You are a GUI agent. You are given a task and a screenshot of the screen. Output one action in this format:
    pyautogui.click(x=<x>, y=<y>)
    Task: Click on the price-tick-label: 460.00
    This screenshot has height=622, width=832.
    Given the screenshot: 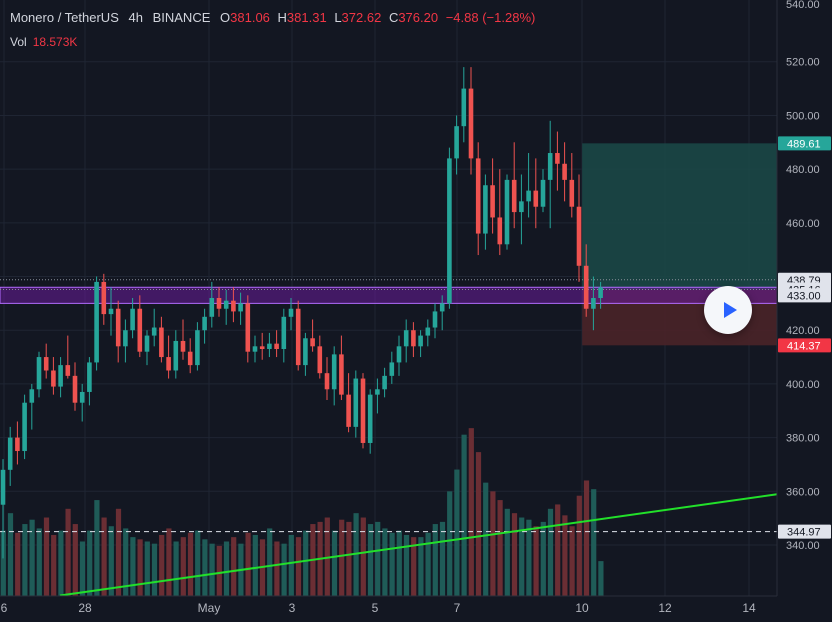 What is the action you would take?
    pyautogui.click(x=803, y=224)
    